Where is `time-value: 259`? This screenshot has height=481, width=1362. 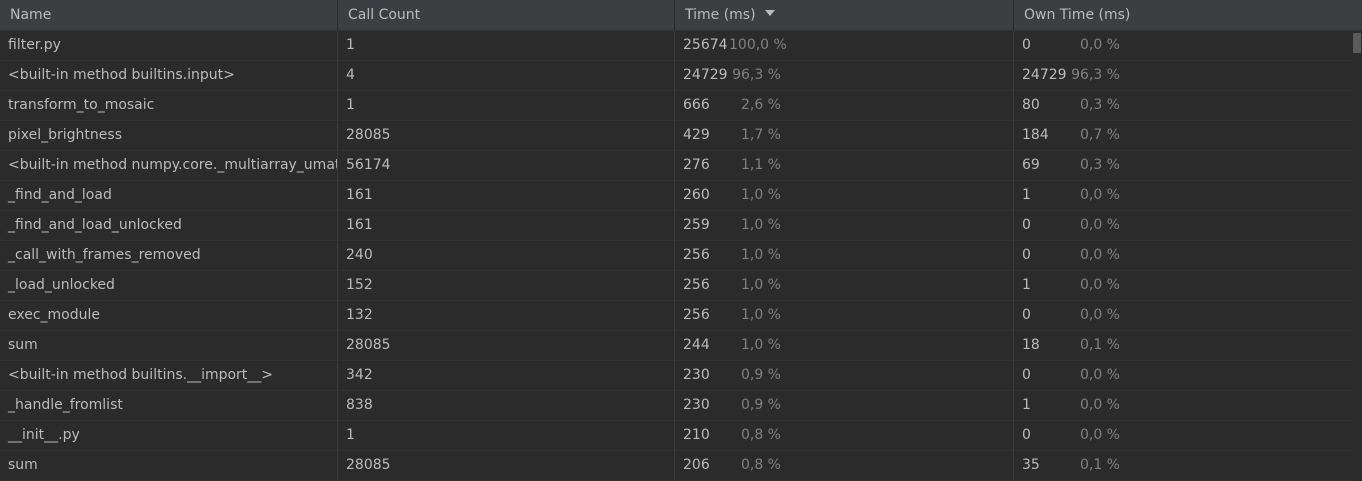 time-value: 259 is located at coordinates (696, 225).